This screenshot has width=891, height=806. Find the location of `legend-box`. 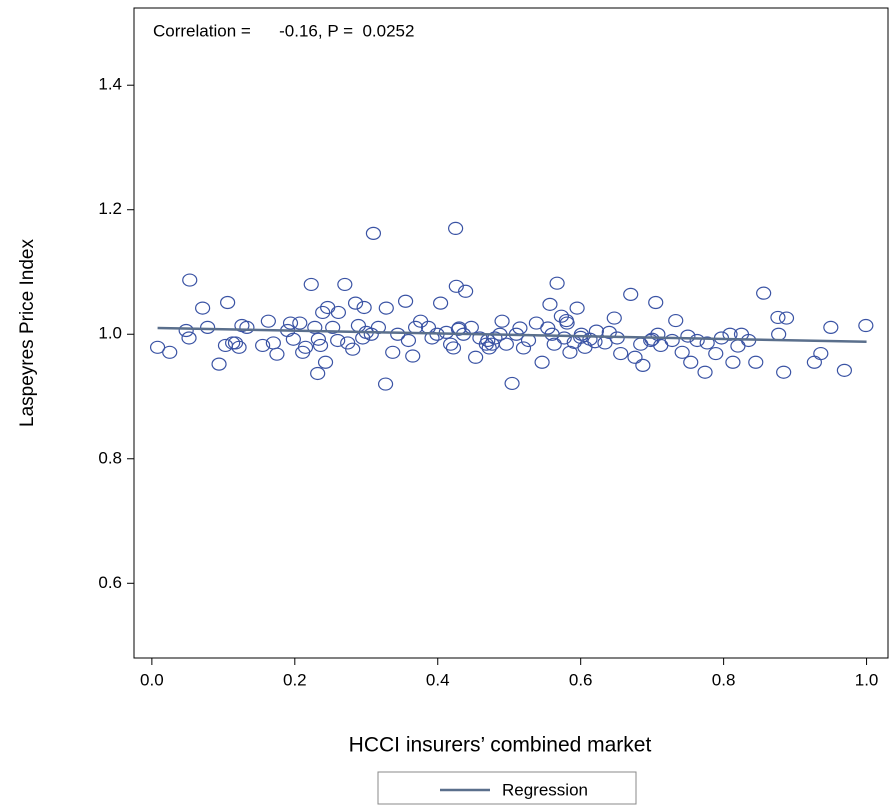

legend-box is located at coordinates (507, 788).